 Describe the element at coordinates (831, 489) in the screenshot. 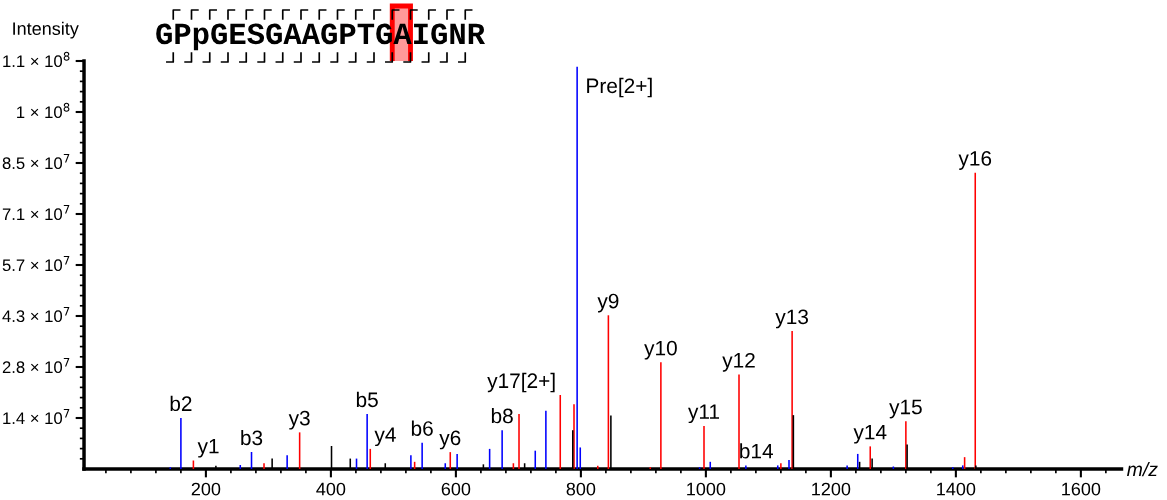

I see `x-tick-label: 1200` at that location.